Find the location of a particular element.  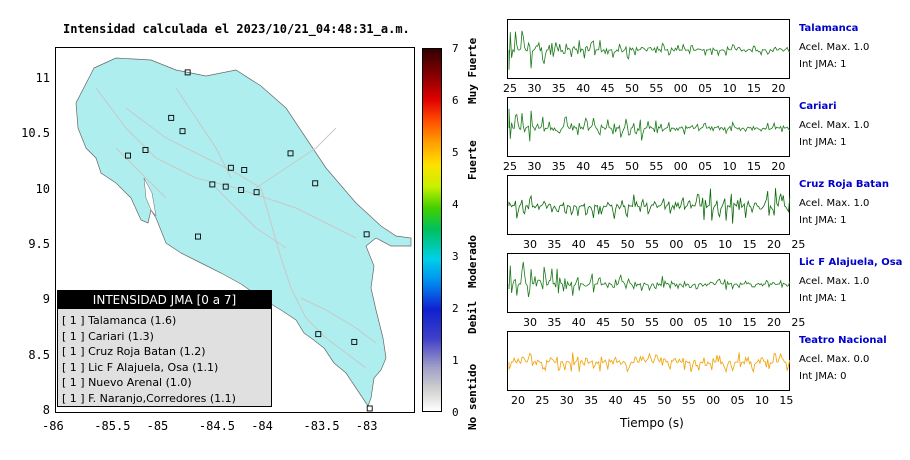

legend-title: INTENSIDAD JMA [0 a 7] is located at coordinates (164, 300).